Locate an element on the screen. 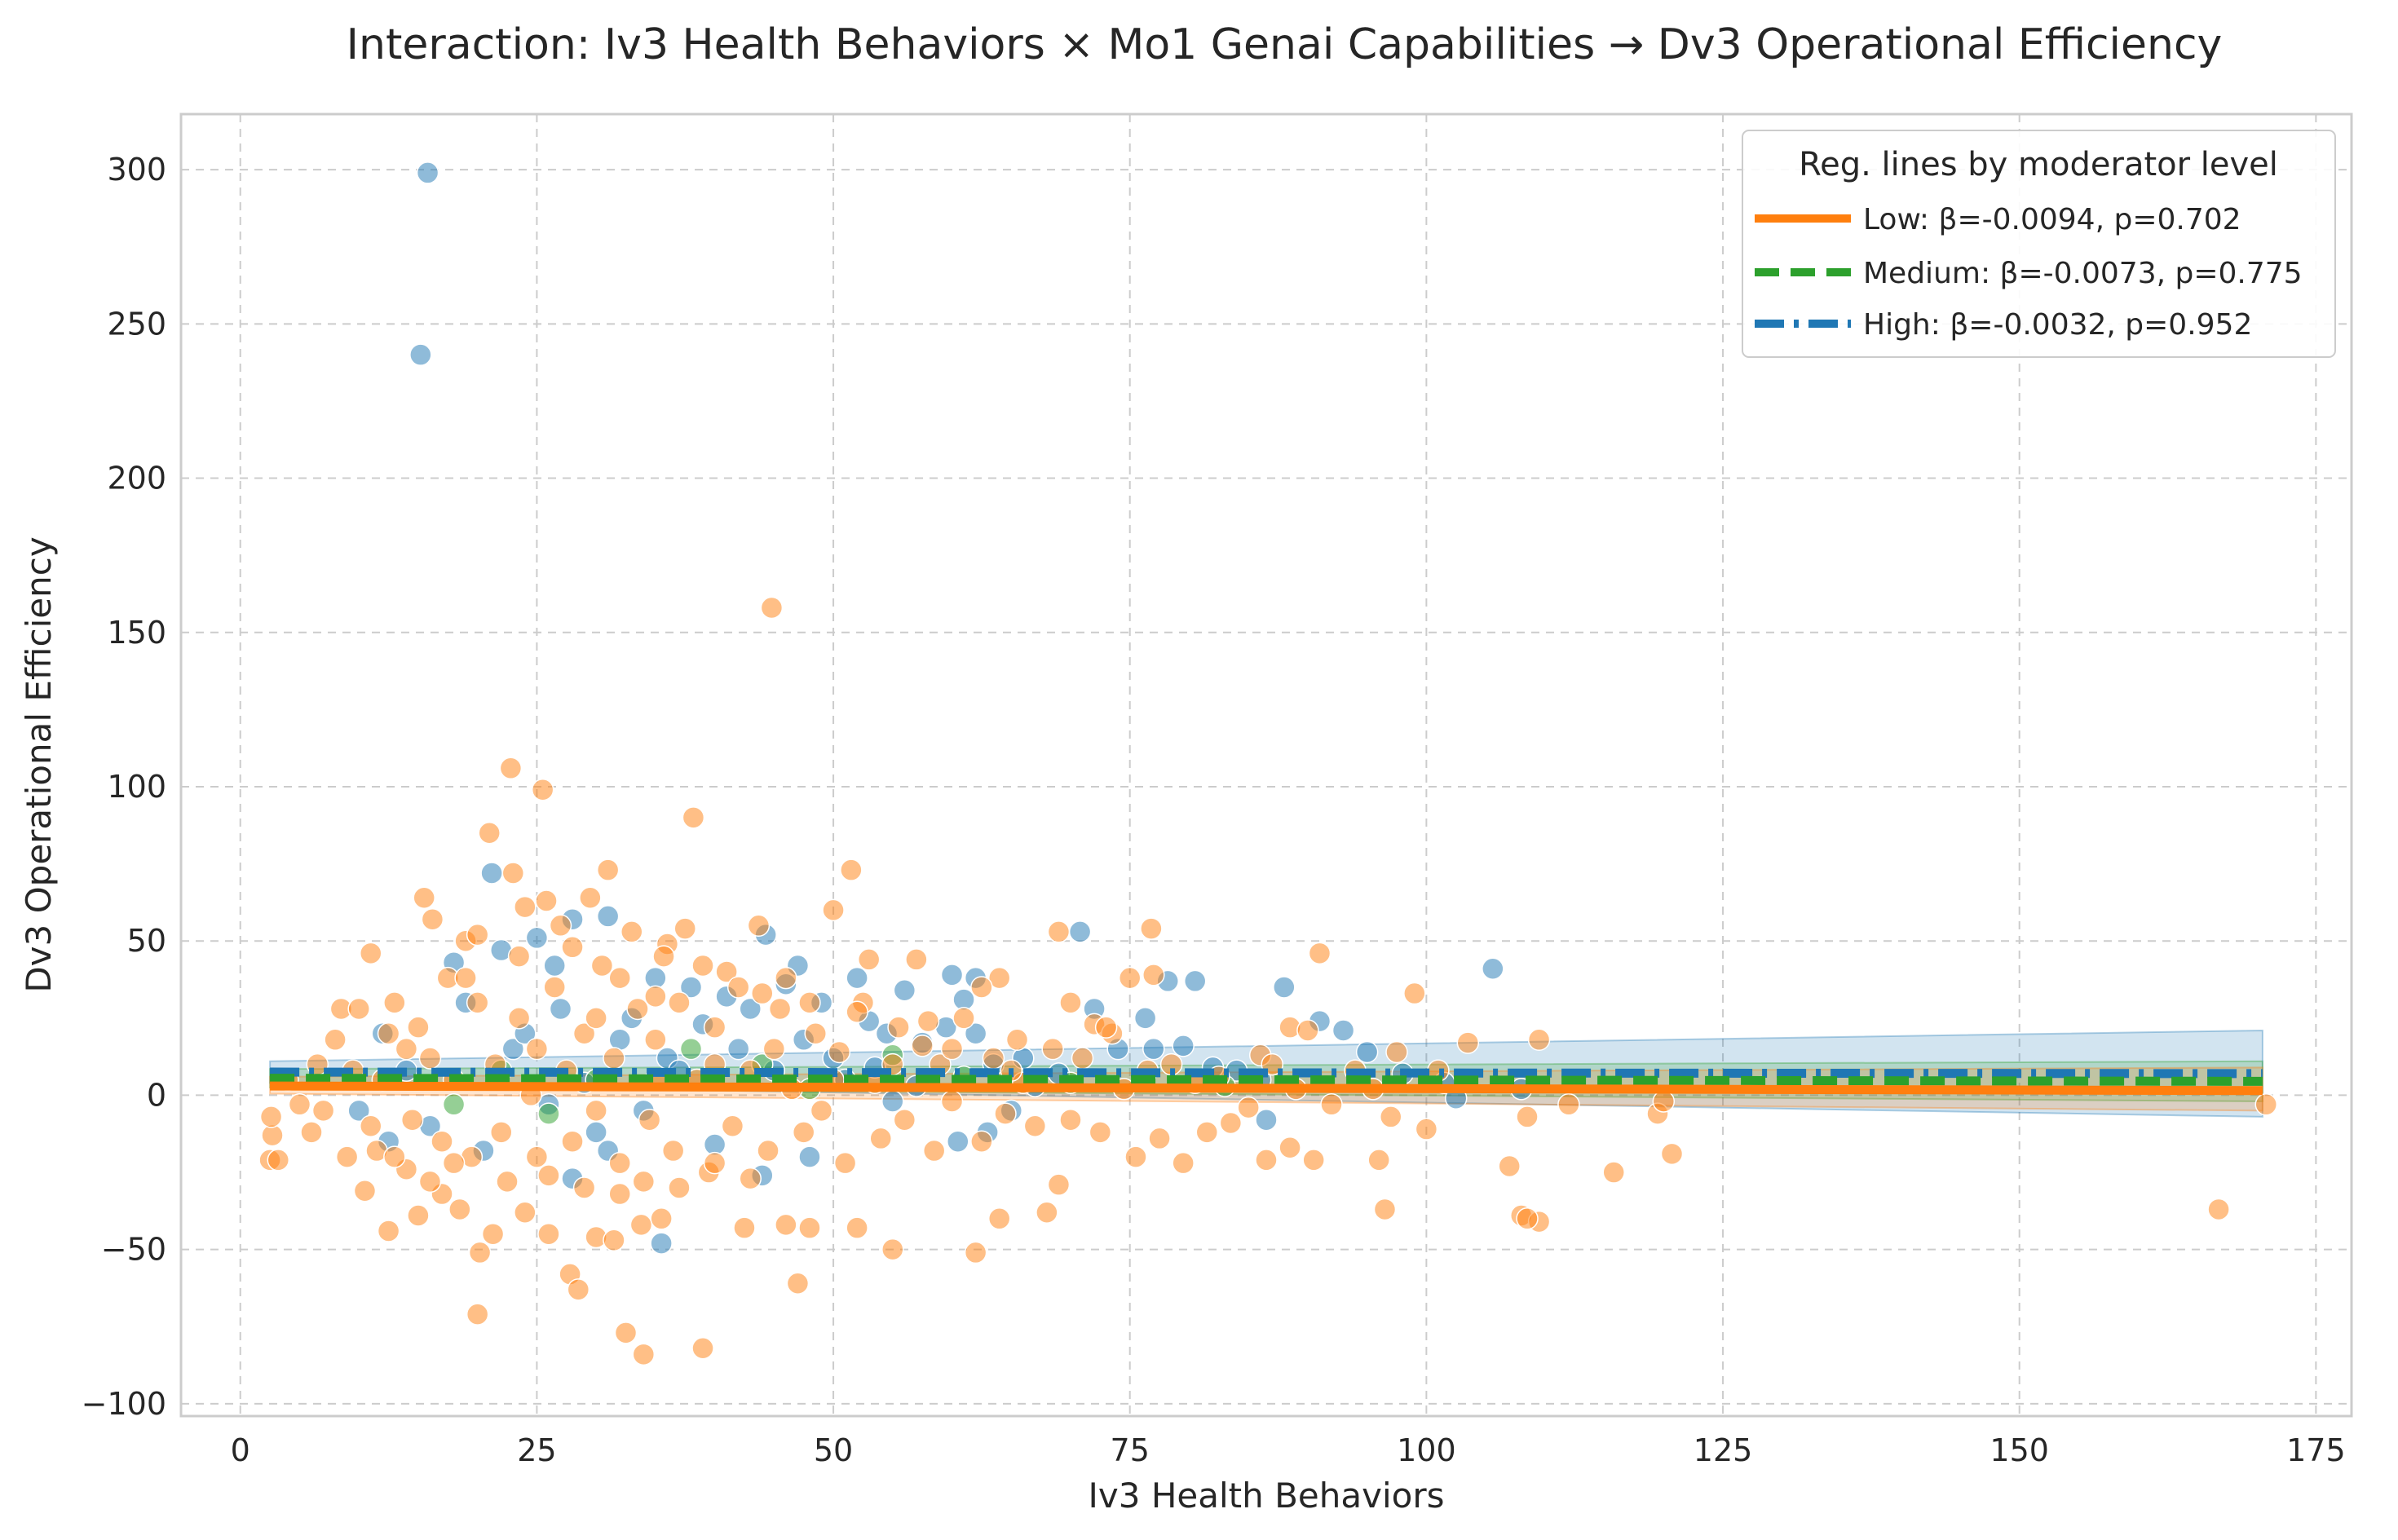 This screenshot has width=2398, height=1540. x-tick-label: 75 is located at coordinates (1130, 1450).